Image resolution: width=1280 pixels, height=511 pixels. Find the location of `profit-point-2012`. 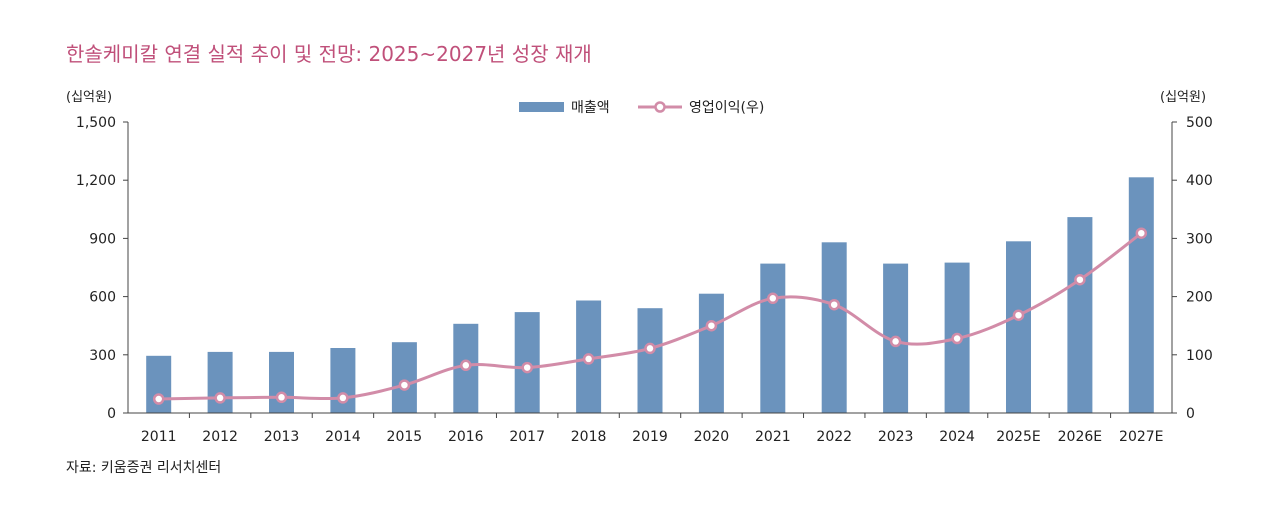

profit-point-2012 is located at coordinates (220, 398).